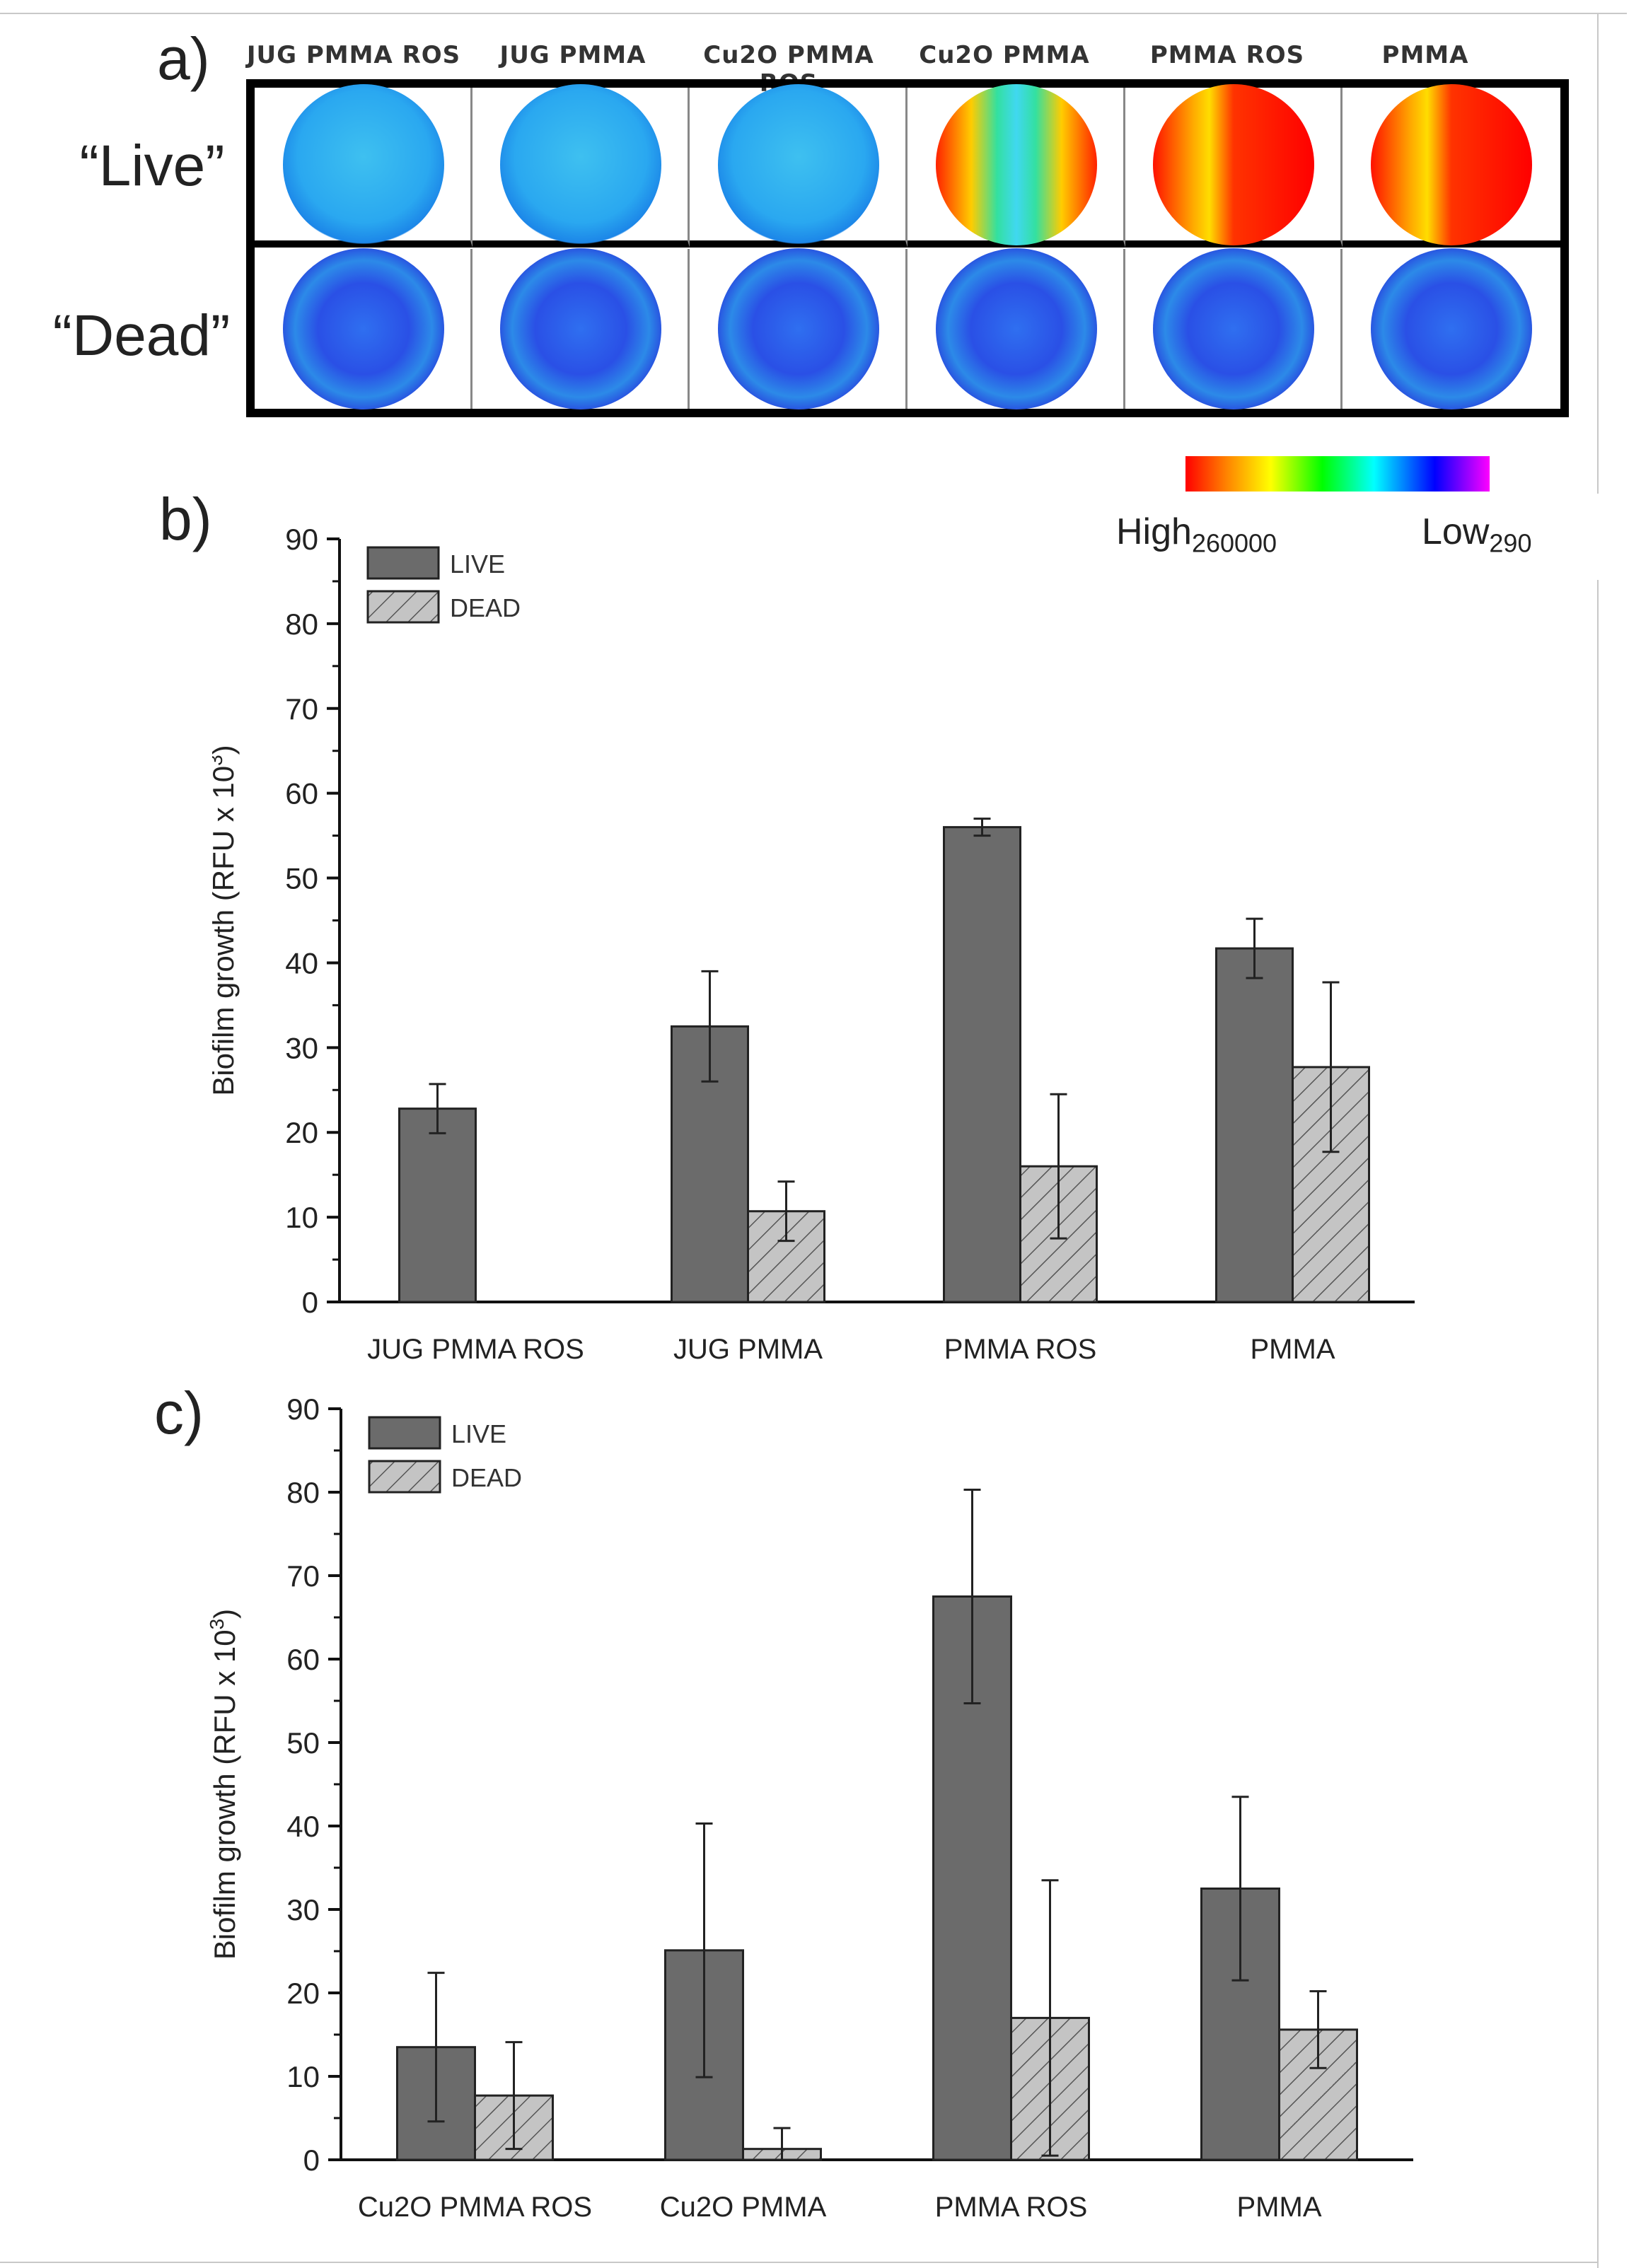 The width and height of the screenshot is (1641, 2268). I want to click on colorbar-high-value: 260000, so click(1234, 543).